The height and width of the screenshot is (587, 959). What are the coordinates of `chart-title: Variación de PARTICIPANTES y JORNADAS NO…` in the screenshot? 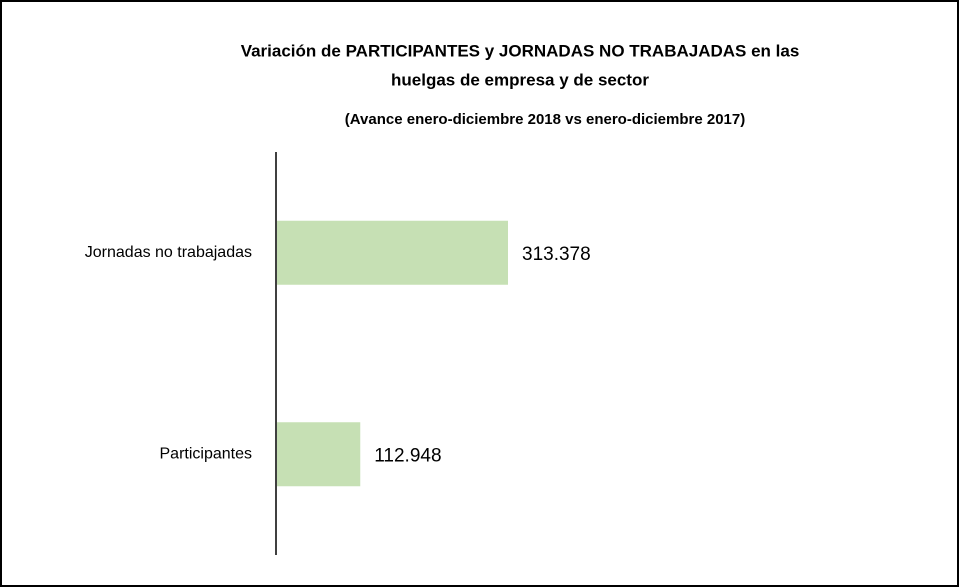 It's located at (520, 50).